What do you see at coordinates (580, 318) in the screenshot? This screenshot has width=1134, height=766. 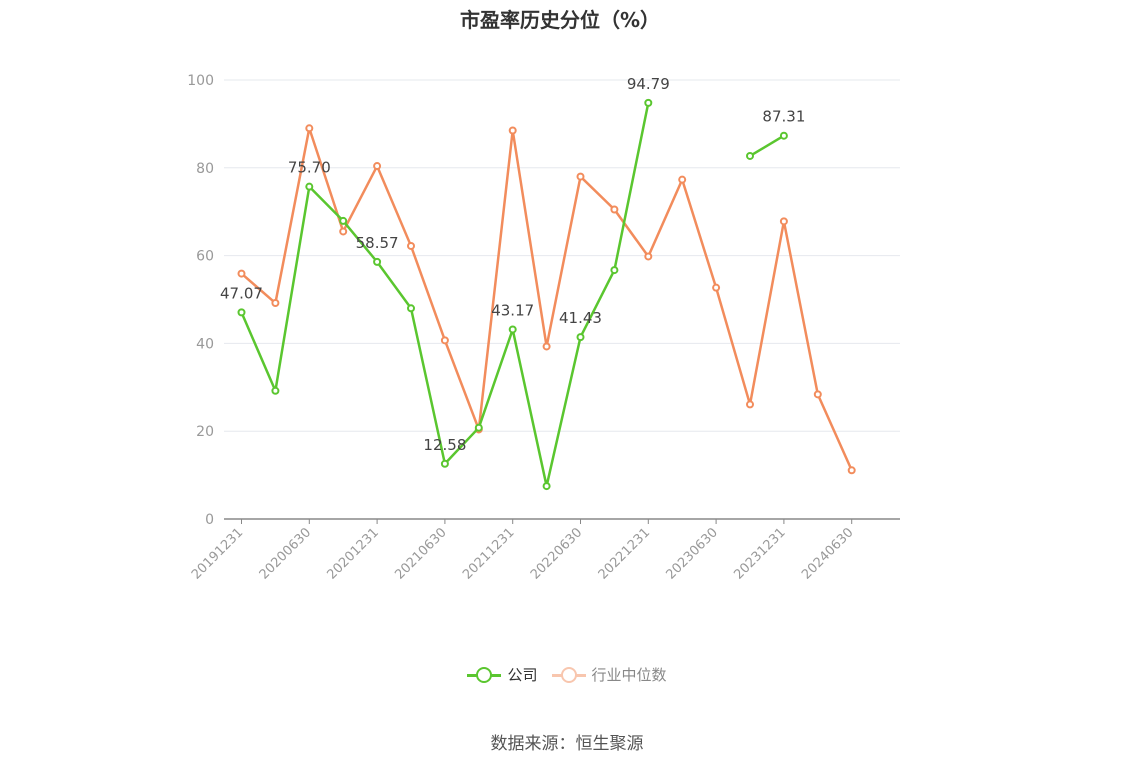 I see `data-label: 41.43` at bounding box center [580, 318].